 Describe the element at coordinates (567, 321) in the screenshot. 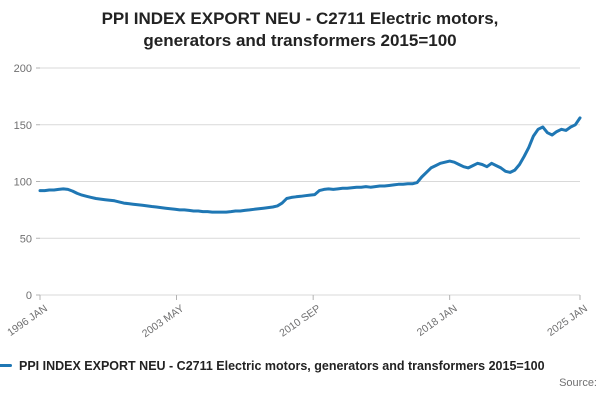

I see `x-tick-label: 2025 JAN` at that location.